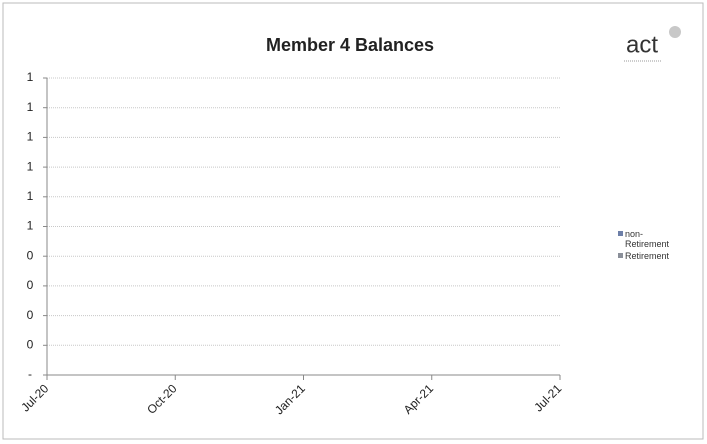 The image size is (707, 444). What do you see at coordinates (30, 374) in the screenshot?
I see `y-tick-label: -` at bounding box center [30, 374].